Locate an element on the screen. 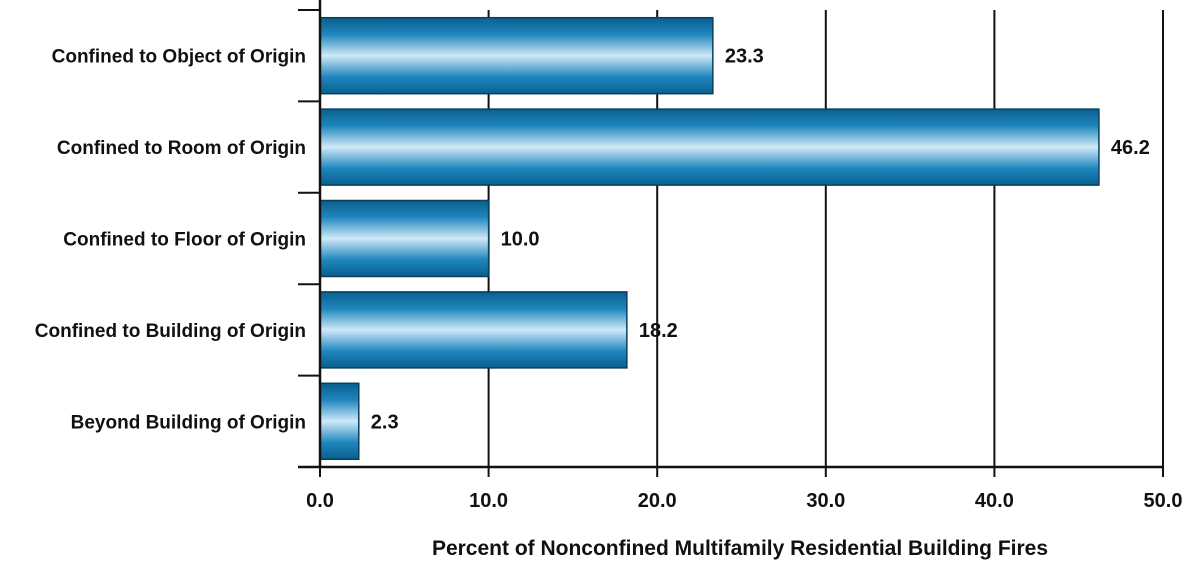 This screenshot has height=571, width=1190. category-label: Confined to Object of Origin is located at coordinates (179, 57).